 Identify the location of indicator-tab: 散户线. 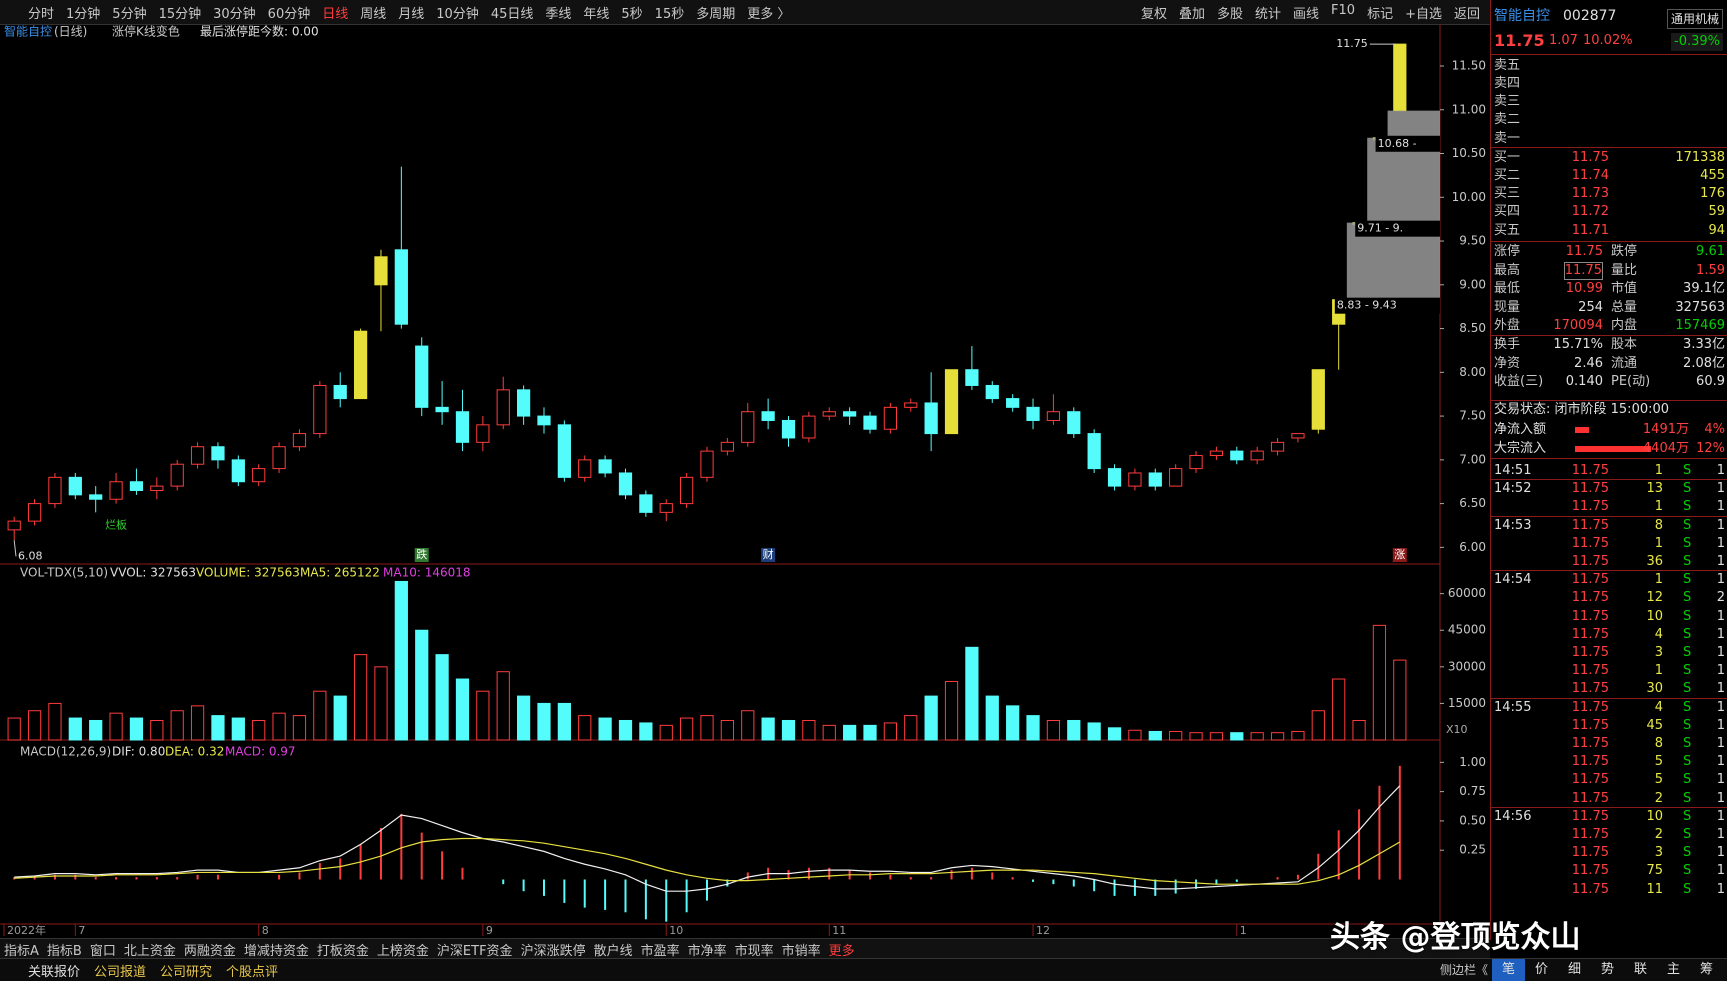
(613, 951).